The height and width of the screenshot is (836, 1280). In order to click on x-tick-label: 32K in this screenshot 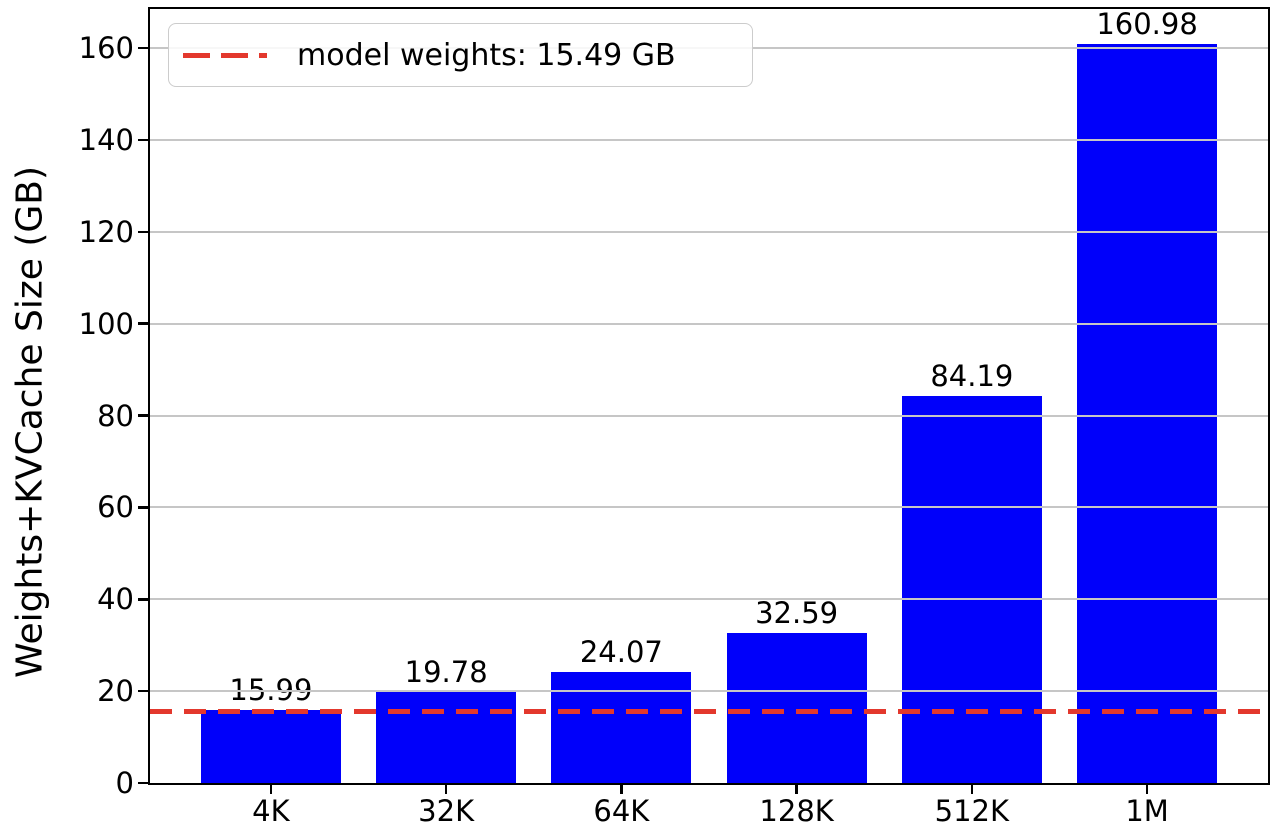, I will do `click(446, 811)`.